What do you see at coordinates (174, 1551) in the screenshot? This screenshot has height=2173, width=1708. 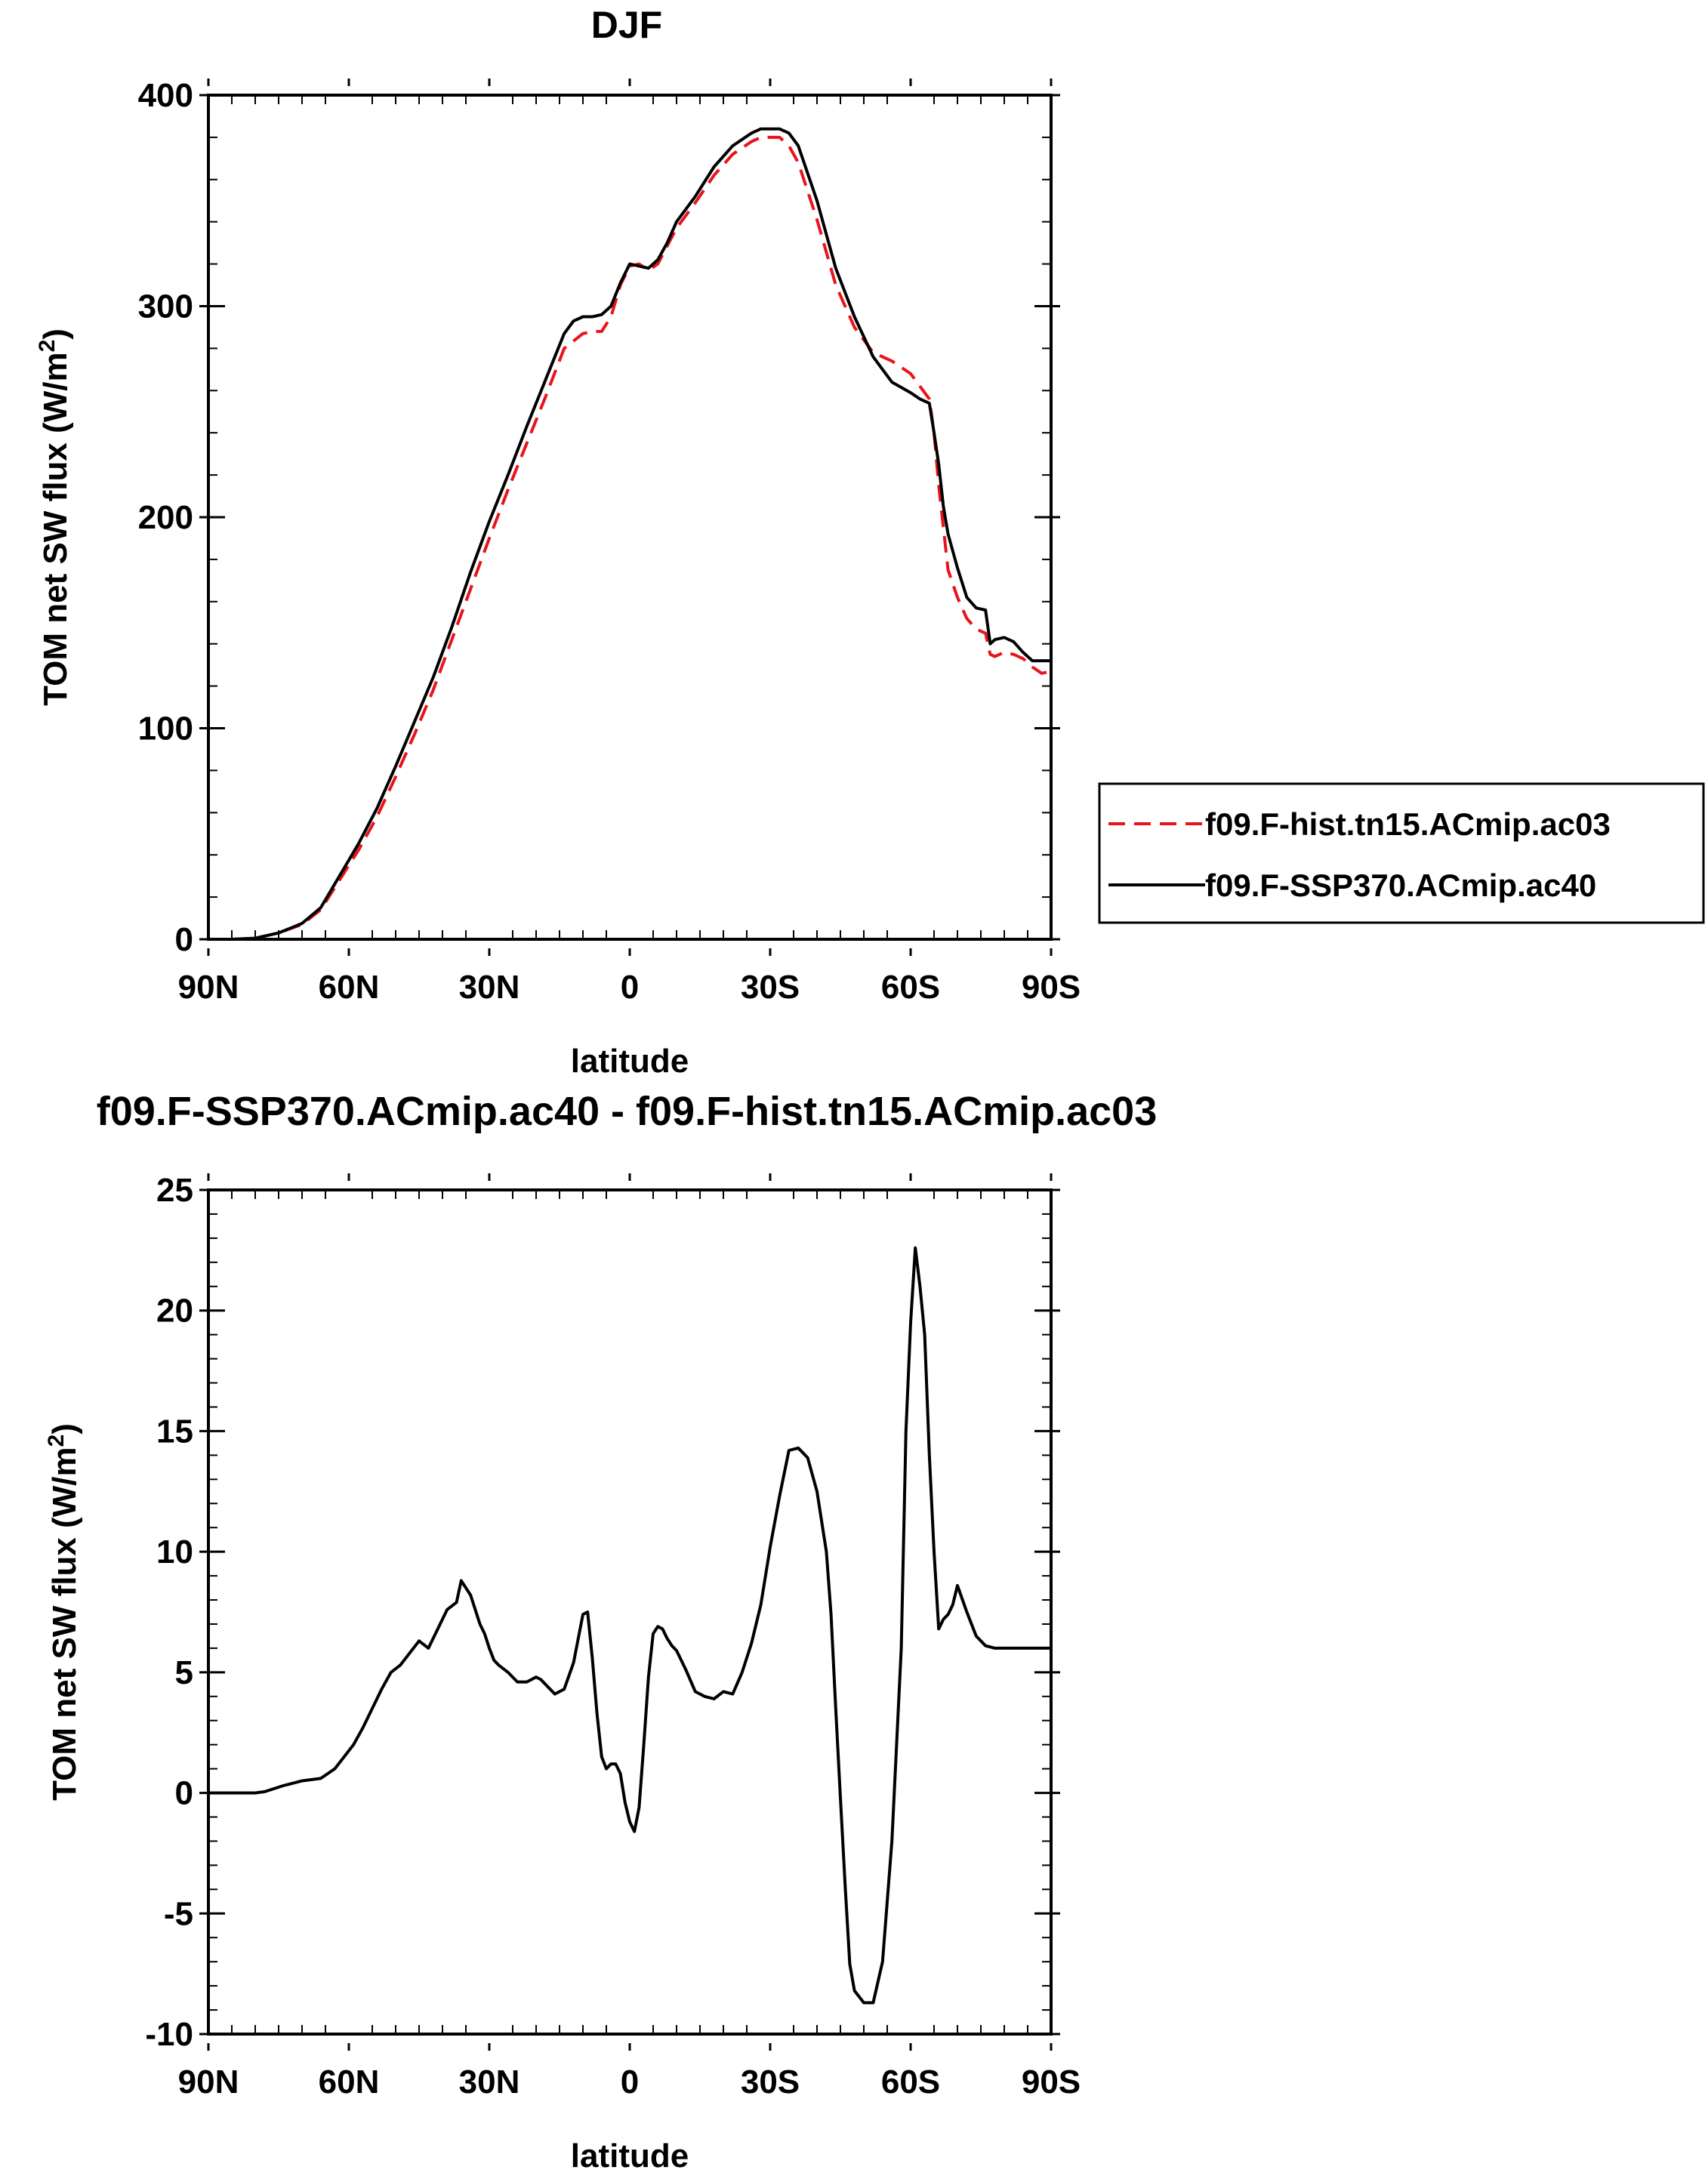 I see `bottom-y-tick-label: 10` at bounding box center [174, 1551].